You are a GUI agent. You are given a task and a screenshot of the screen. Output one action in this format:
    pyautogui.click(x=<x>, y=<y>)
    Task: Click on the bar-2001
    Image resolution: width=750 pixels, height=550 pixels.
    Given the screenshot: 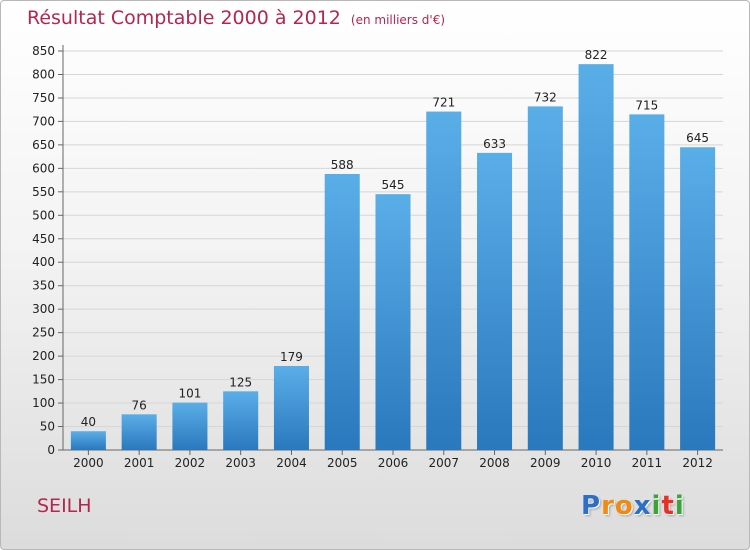 What is the action you would take?
    pyautogui.click(x=139, y=432)
    